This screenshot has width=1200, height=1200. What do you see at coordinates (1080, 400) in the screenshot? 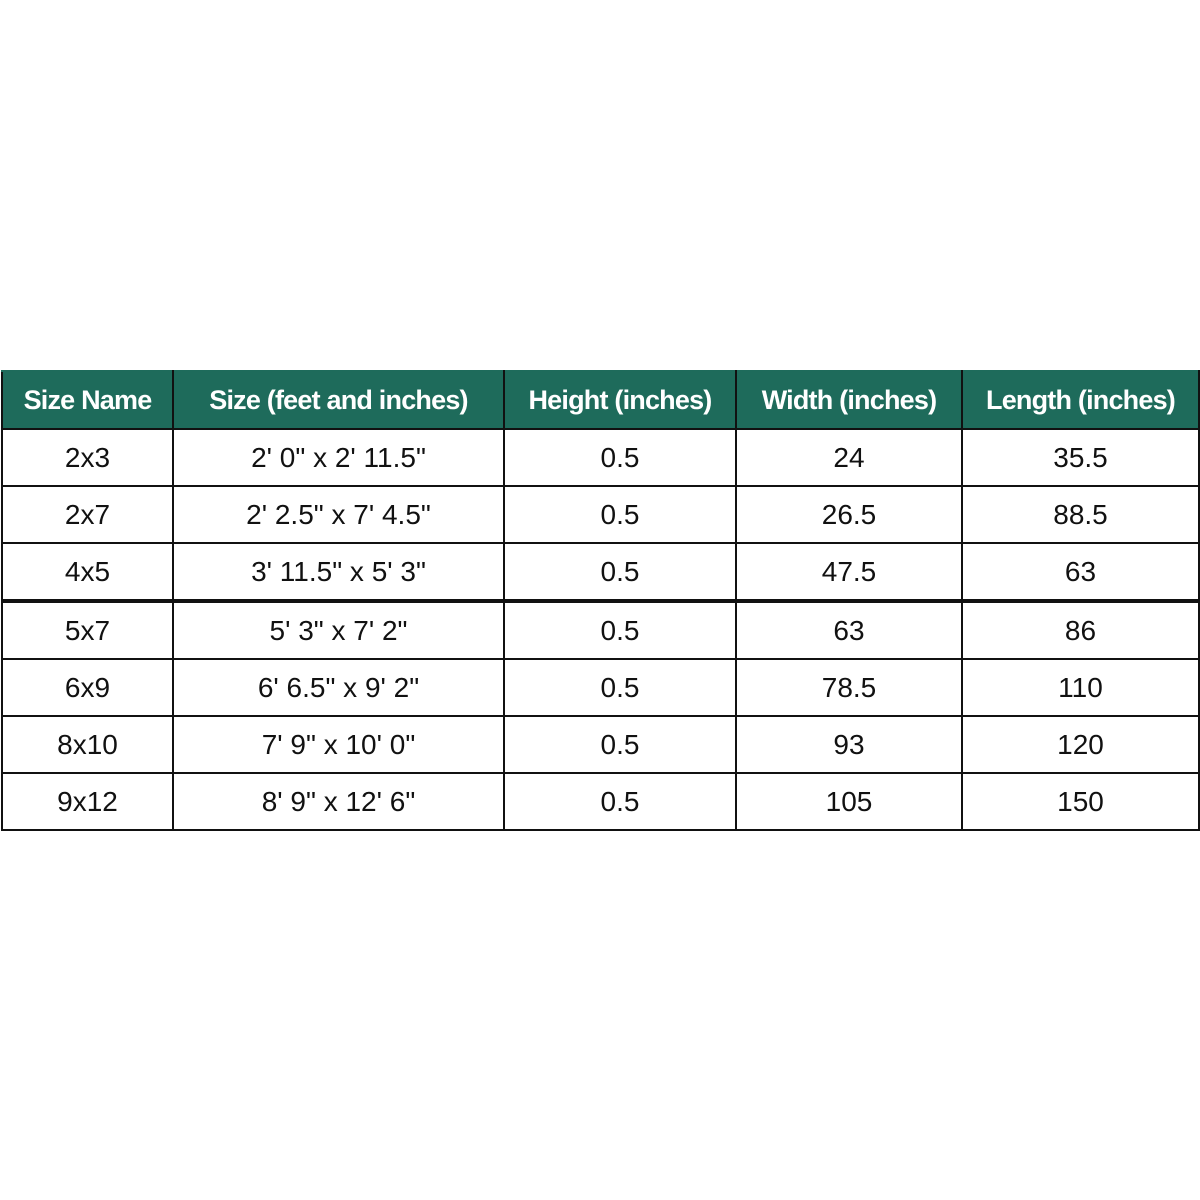
I see `header-cell: Length (inches)` at bounding box center [1080, 400].